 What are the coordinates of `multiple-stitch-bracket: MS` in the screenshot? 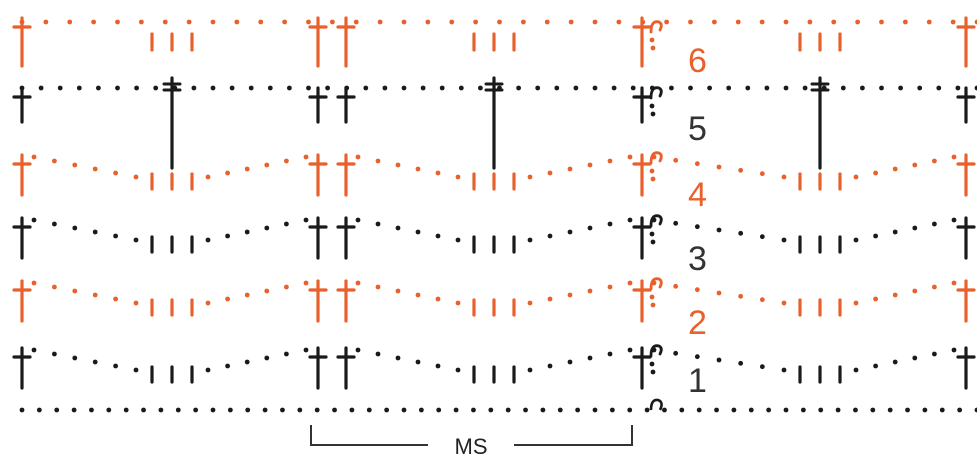 It's located at (471, 440).